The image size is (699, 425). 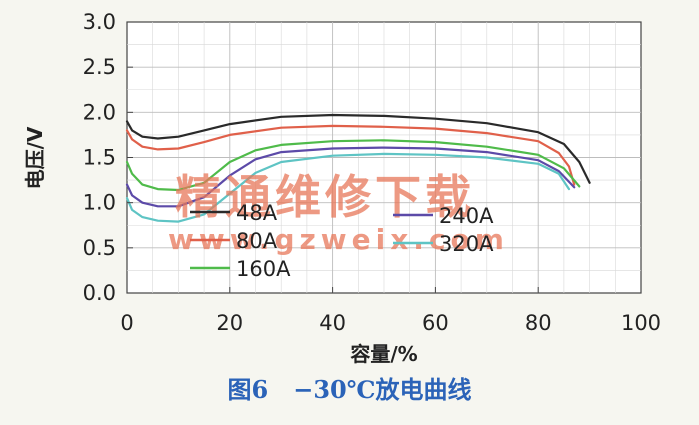 What do you see at coordinates (466, 216) in the screenshot?
I see `legend-label-240a: 240A` at bounding box center [466, 216].